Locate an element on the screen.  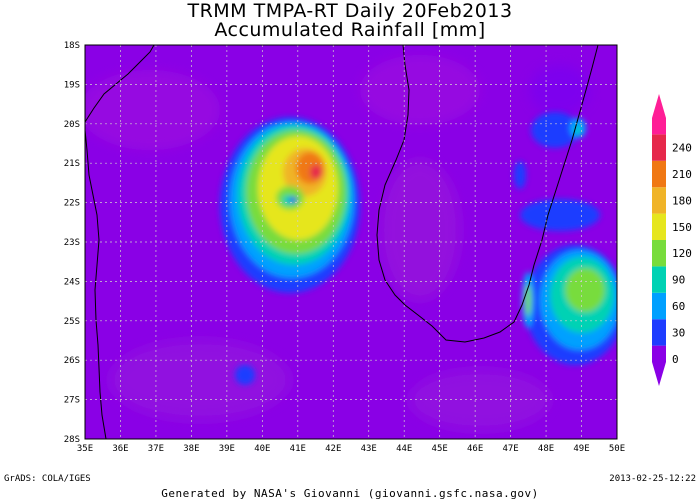
map-subtitle: Accumulated Rainfall [mm] is located at coordinates (350, 30).